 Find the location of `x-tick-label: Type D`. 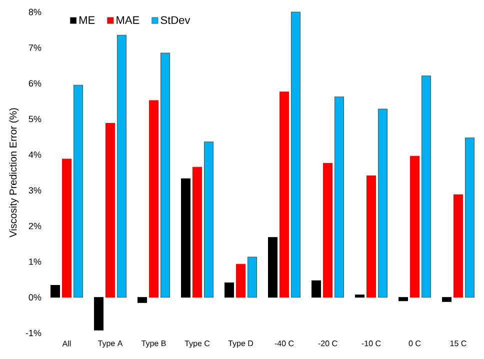

x-tick-label: Type D is located at coordinates (241, 344).